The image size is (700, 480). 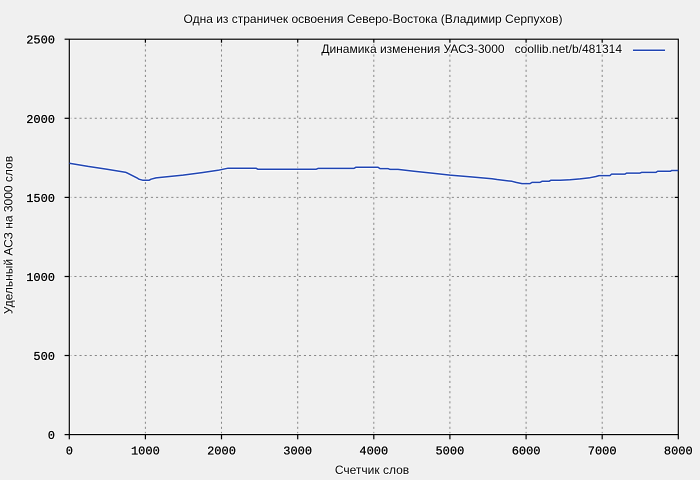 I want to click on svg-text: 1500, so click(x=40, y=199).